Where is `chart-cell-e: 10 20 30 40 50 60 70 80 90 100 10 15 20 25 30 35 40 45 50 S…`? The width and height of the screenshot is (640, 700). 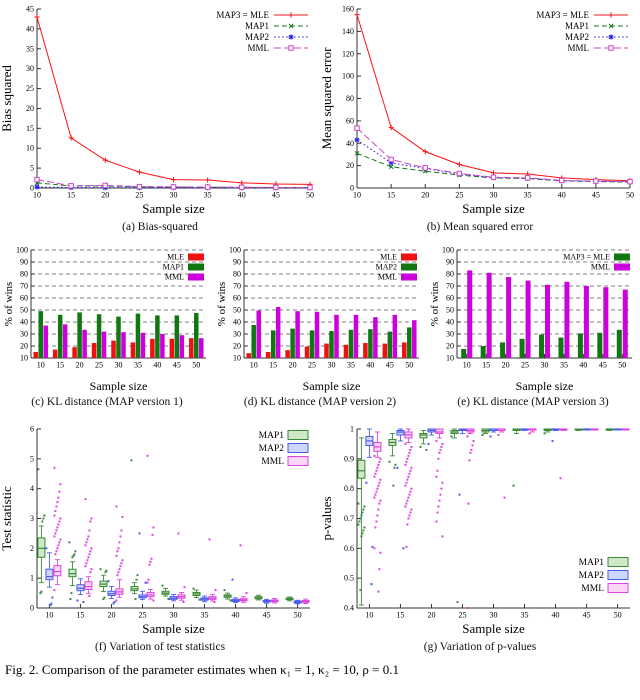 chart-cell-e: 10 20 30 40 50 60 70 80 90 100 10 15 20 25 30 35 40 45 50 S… is located at coordinates (533, 328).